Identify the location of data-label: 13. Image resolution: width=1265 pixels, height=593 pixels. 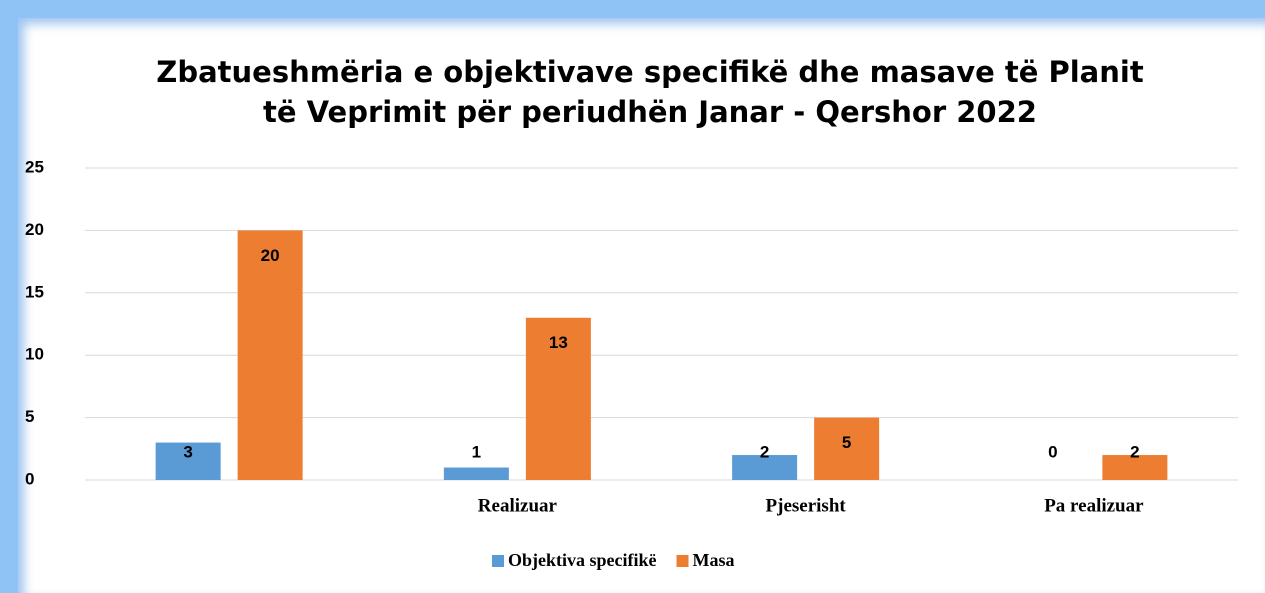
(558, 342).